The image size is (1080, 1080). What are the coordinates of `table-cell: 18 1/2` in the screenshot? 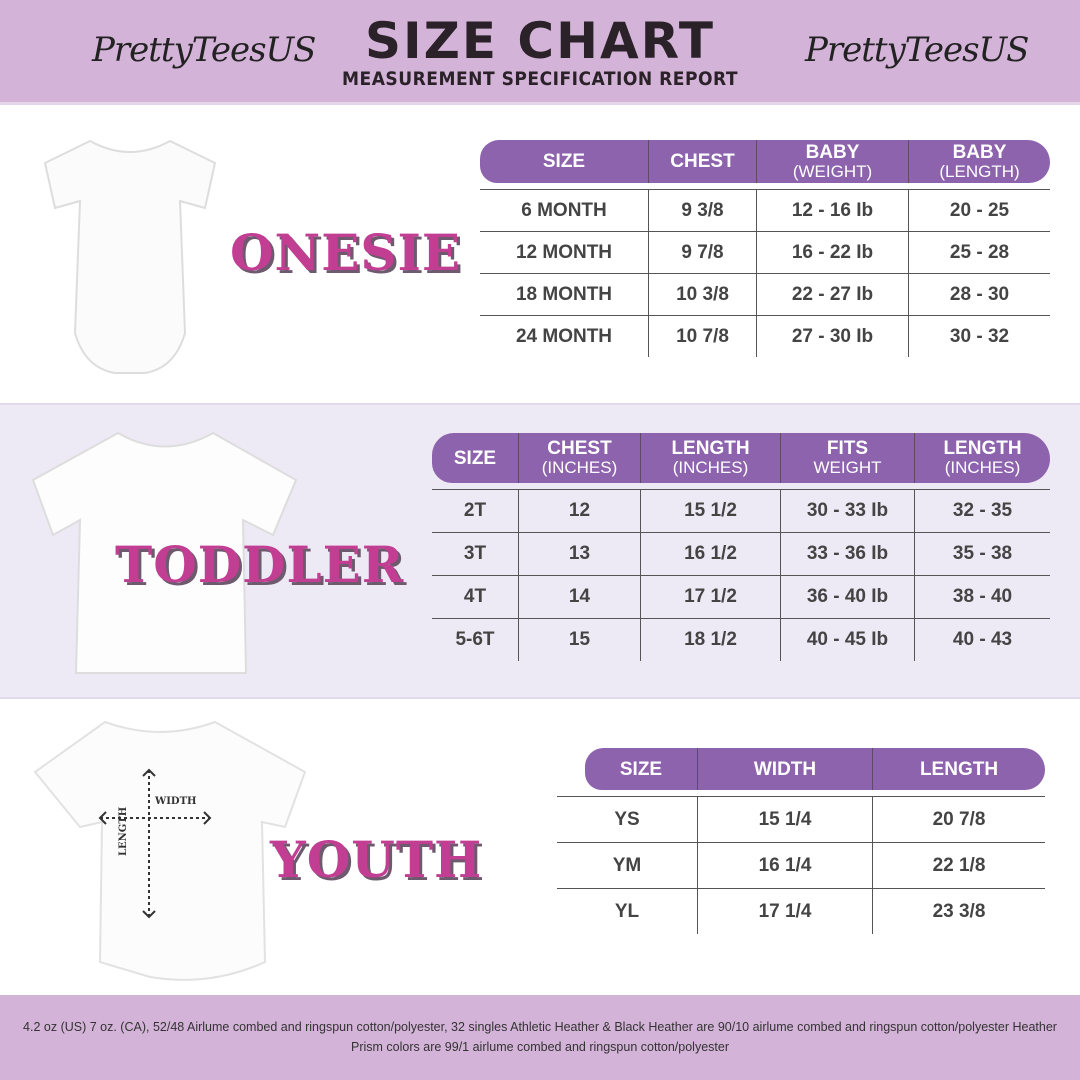 It's located at (710, 640).